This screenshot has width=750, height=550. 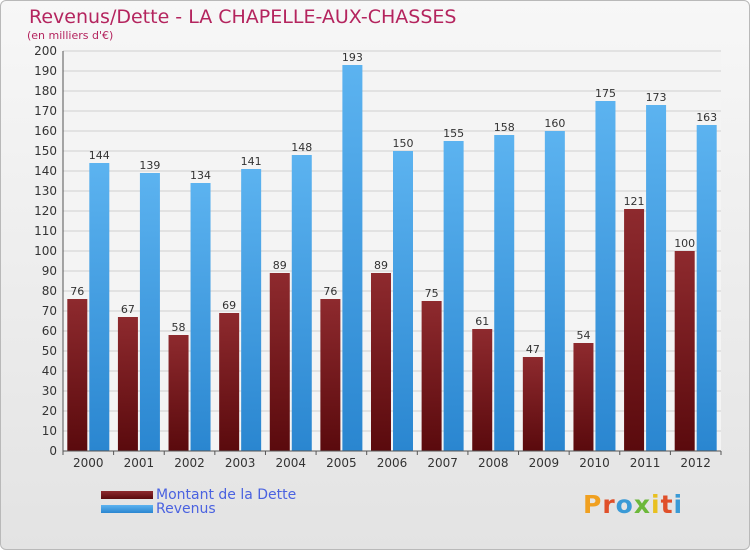 What do you see at coordinates (49, 291) in the screenshot?
I see `y-tick-label: 80` at bounding box center [49, 291].